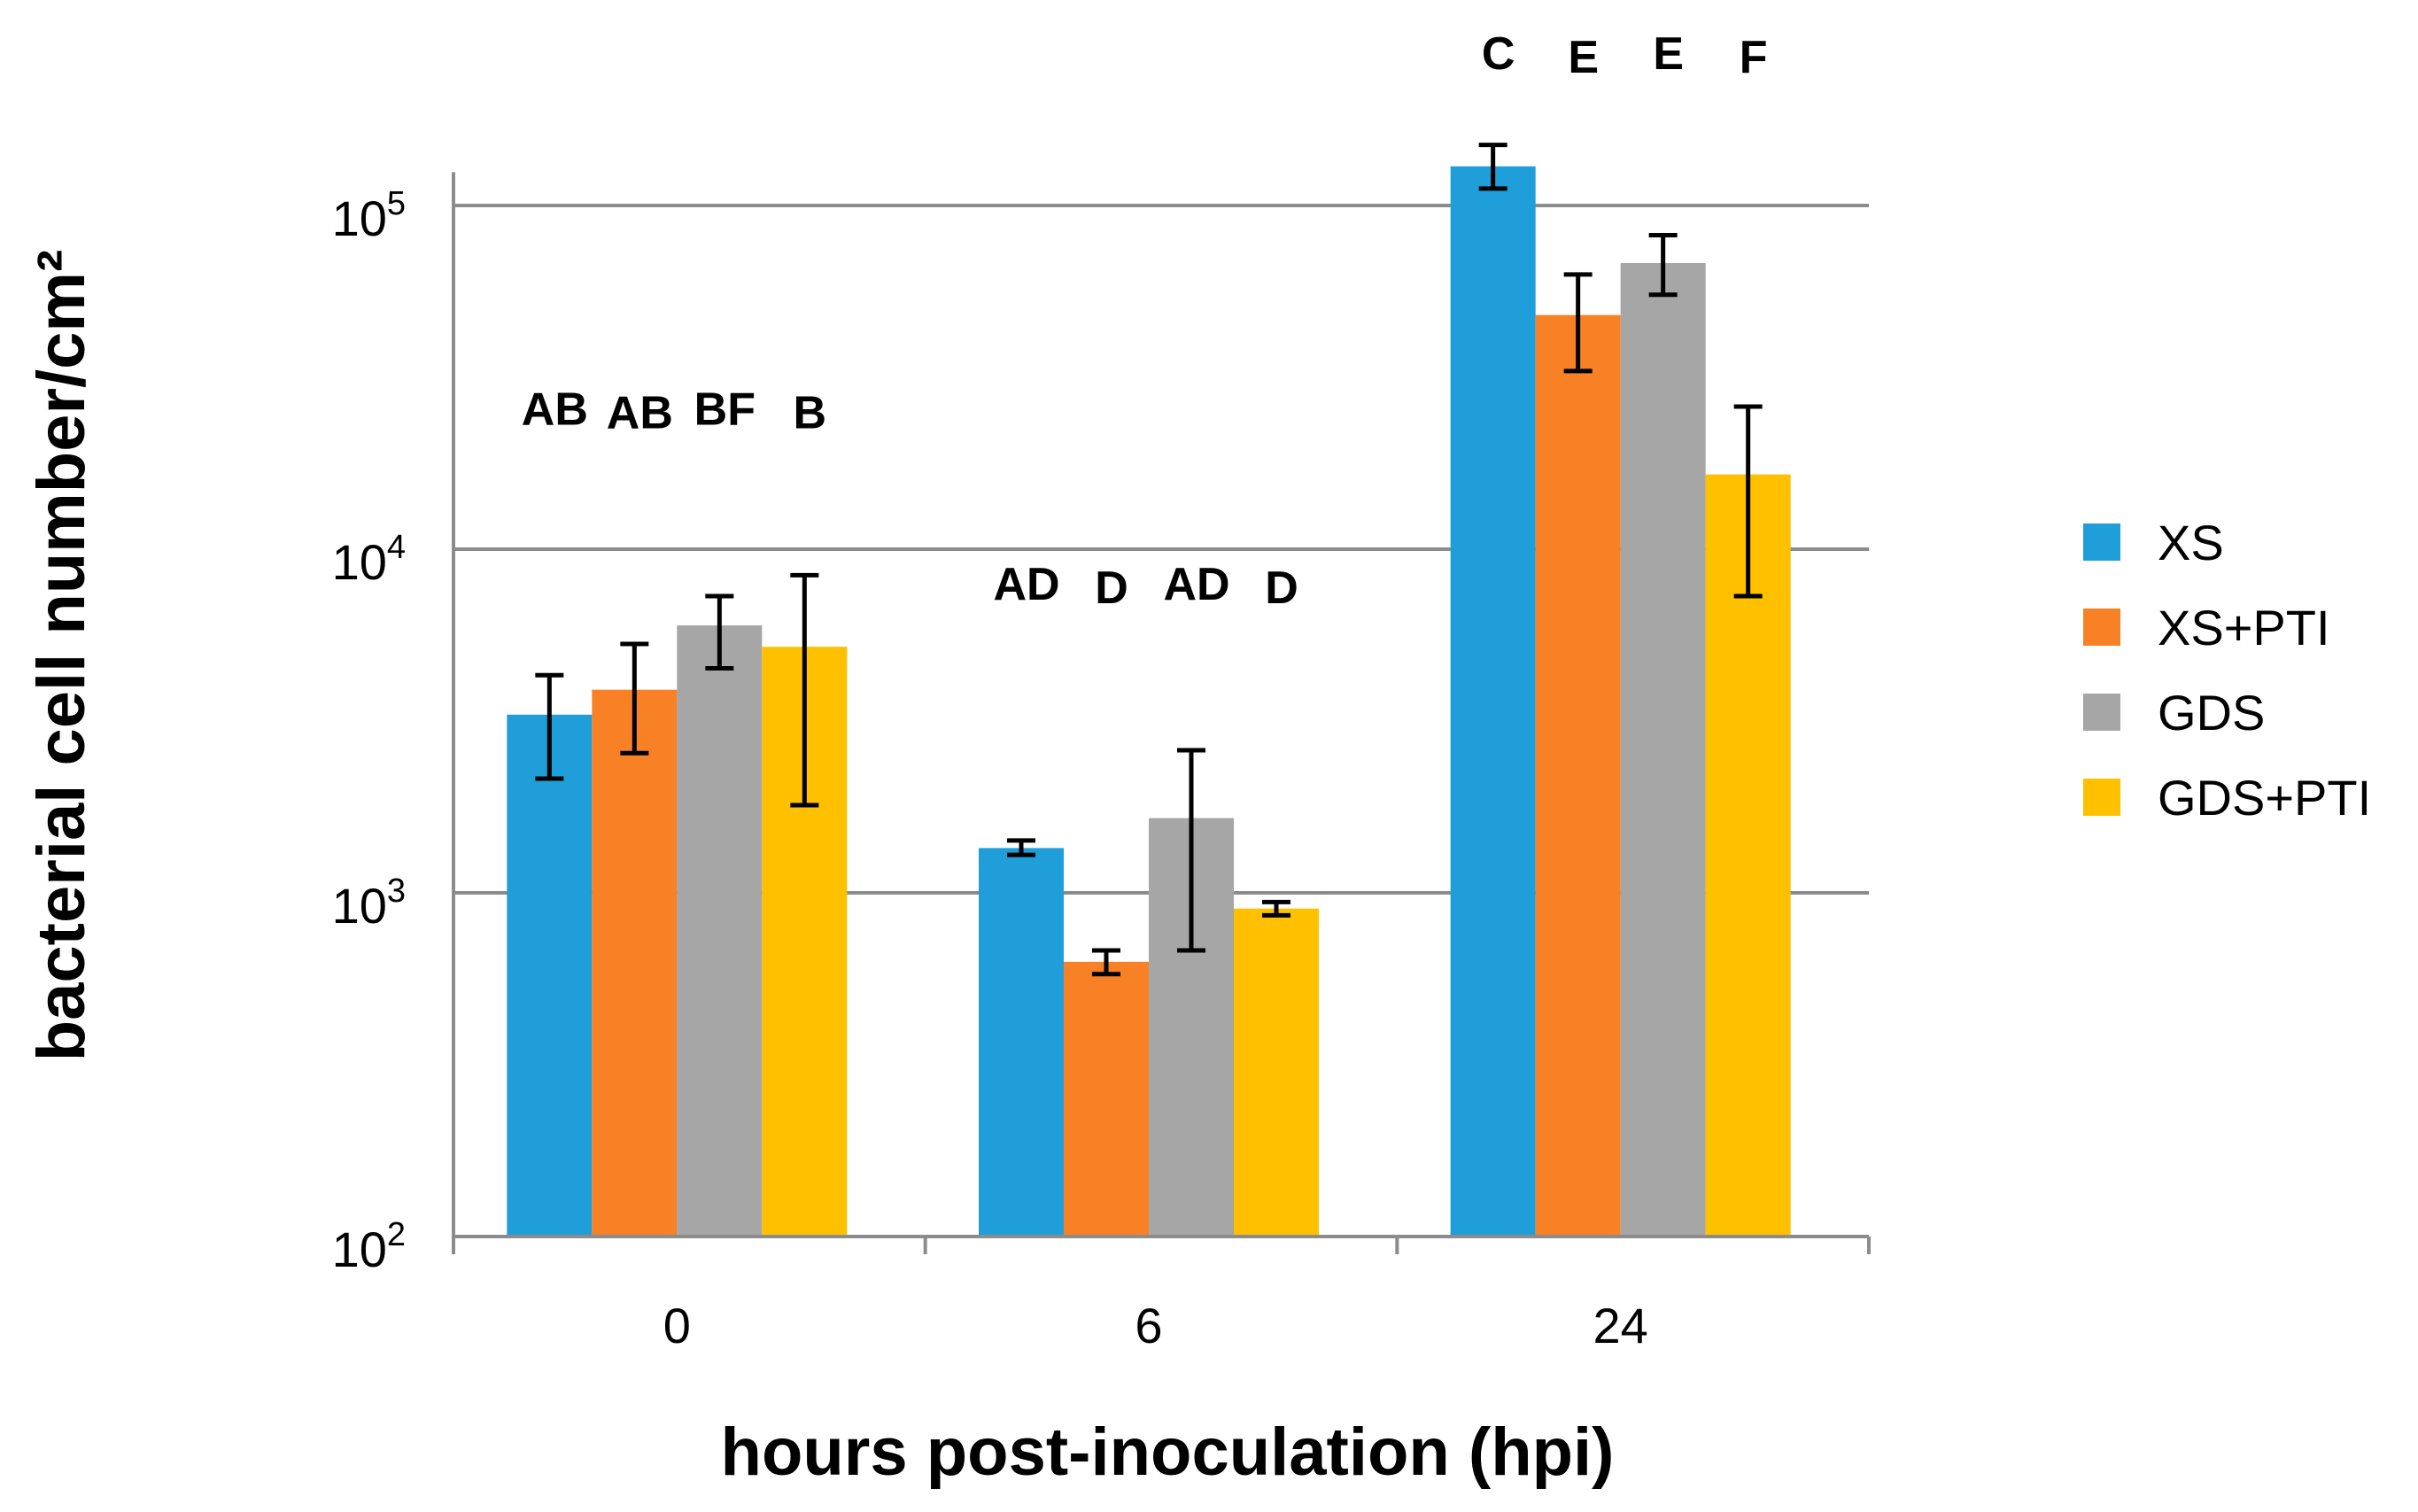  I want to click on x-axis-title: hours post-inoculation (hpi), so click(1168, 1452).